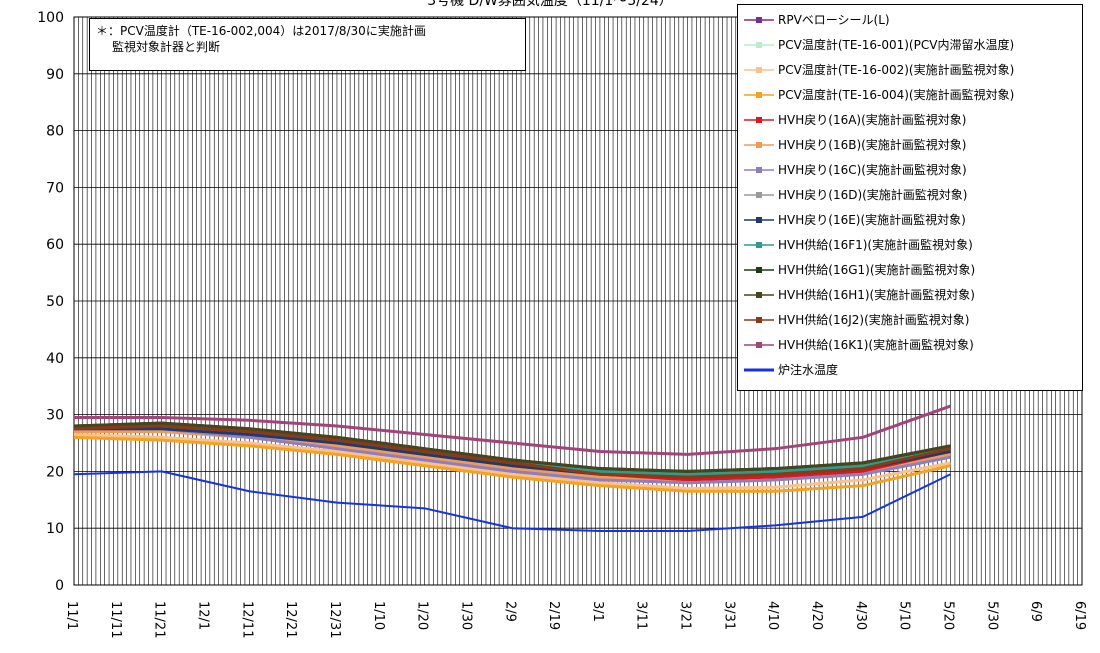 This screenshot has height=653, width=1100. What do you see at coordinates (509, 611) in the screenshot?
I see `x-tick-label: 2/9` at bounding box center [509, 611].